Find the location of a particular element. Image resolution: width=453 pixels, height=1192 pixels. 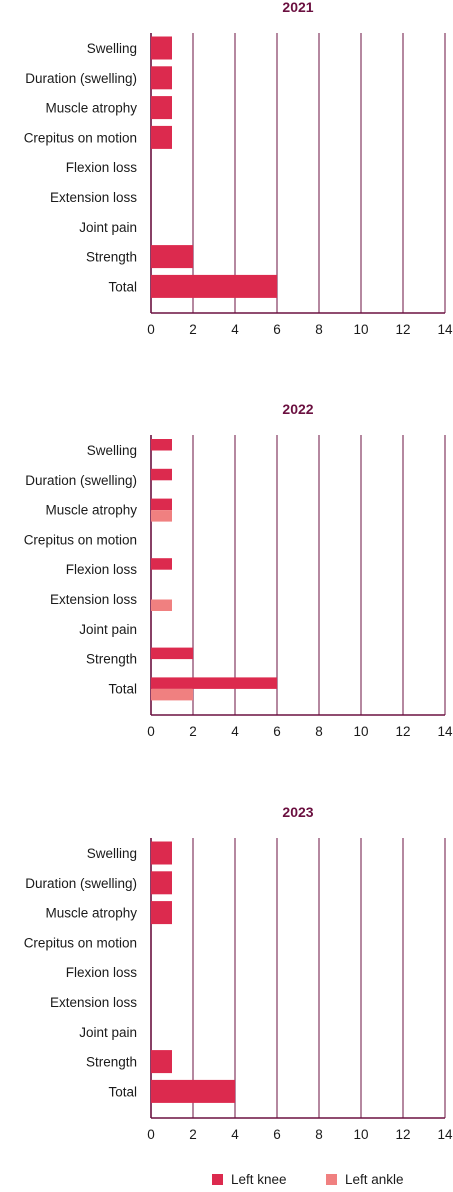

legend-item-knee: Left knee is located at coordinates (249, 1179).